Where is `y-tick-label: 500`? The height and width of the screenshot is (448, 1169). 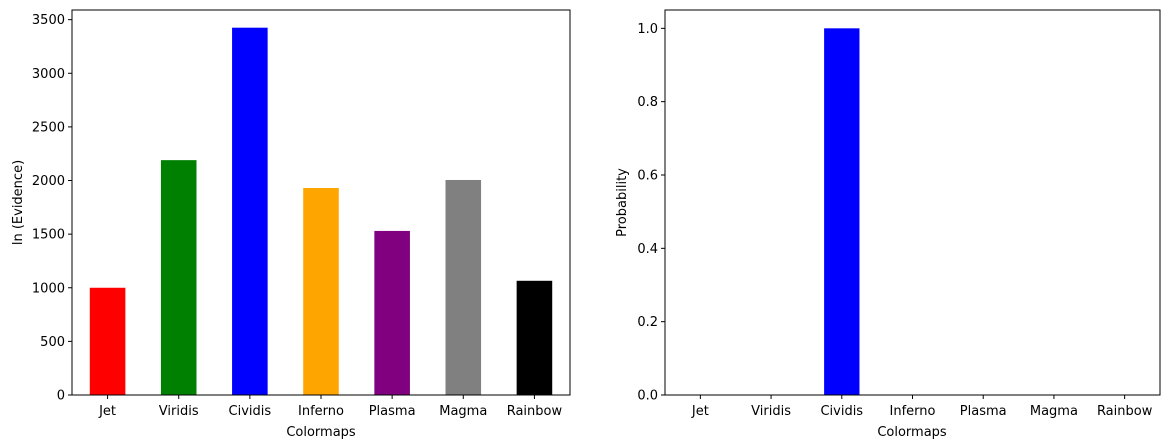 y-tick-label: 500 is located at coordinates (52, 342).